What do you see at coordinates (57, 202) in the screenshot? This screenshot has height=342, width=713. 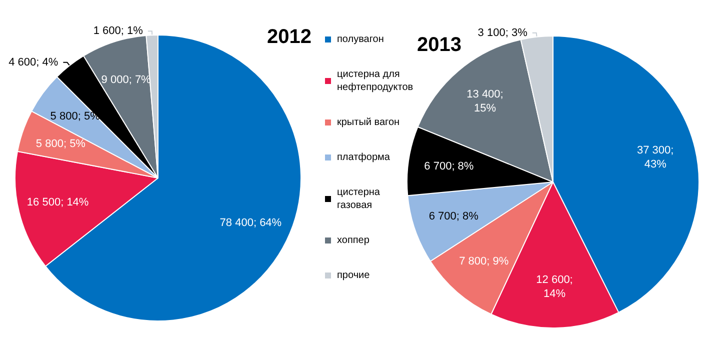 I see `data-label: 16 500; 14%` at bounding box center [57, 202].